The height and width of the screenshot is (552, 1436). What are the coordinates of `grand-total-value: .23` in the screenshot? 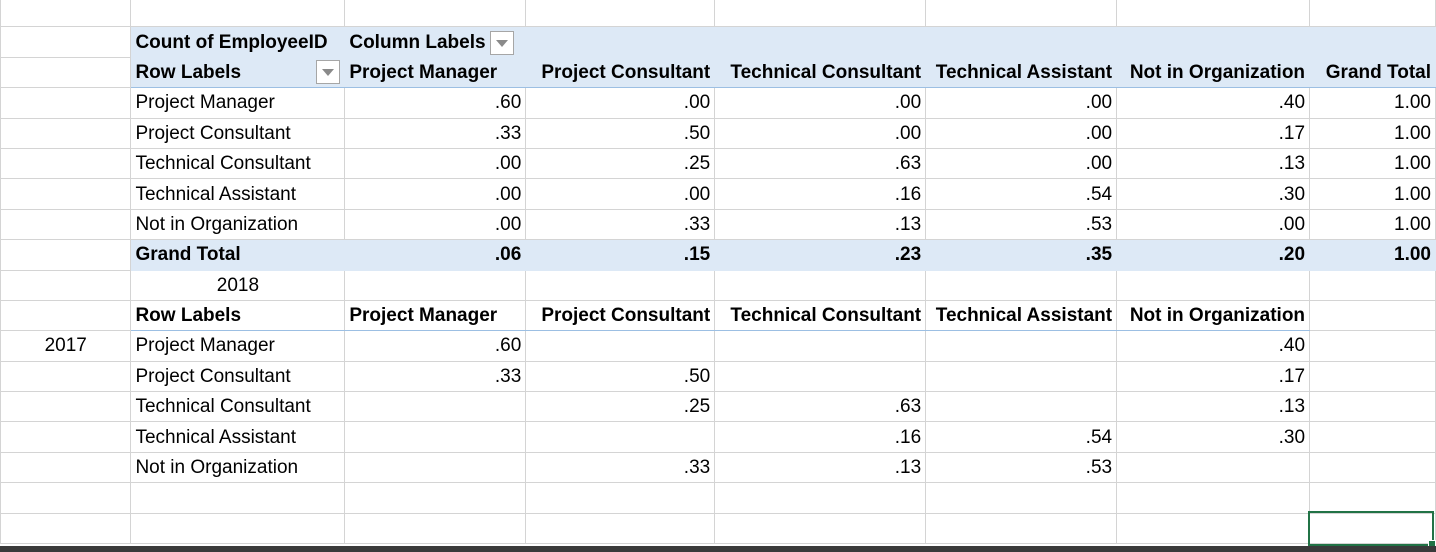 It's located at (820, 255).